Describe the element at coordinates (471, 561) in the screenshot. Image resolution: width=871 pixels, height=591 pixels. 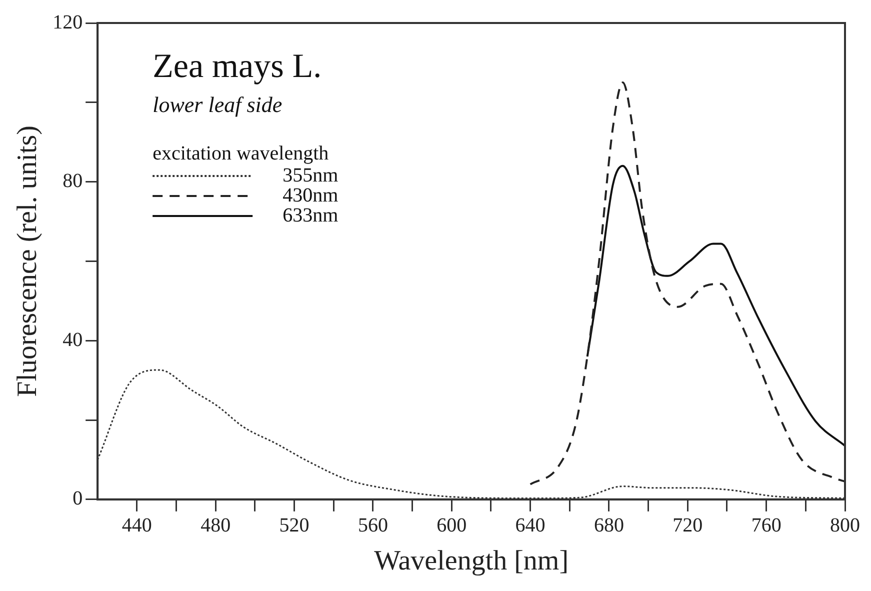
I see `x-axis-title: Wavelength [nm]` at that location.